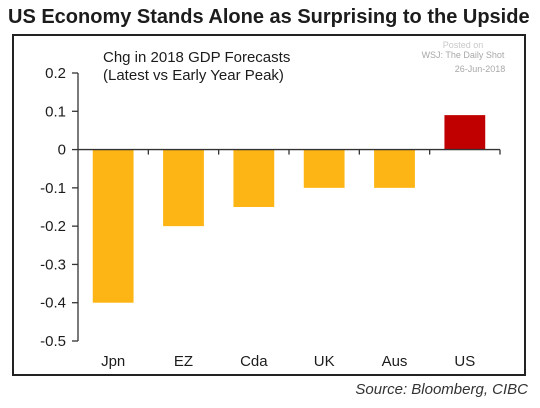 The image size is (540, 408). I want to click on source-note: Source: Bloomberg, CIBC, so click(441, 389).